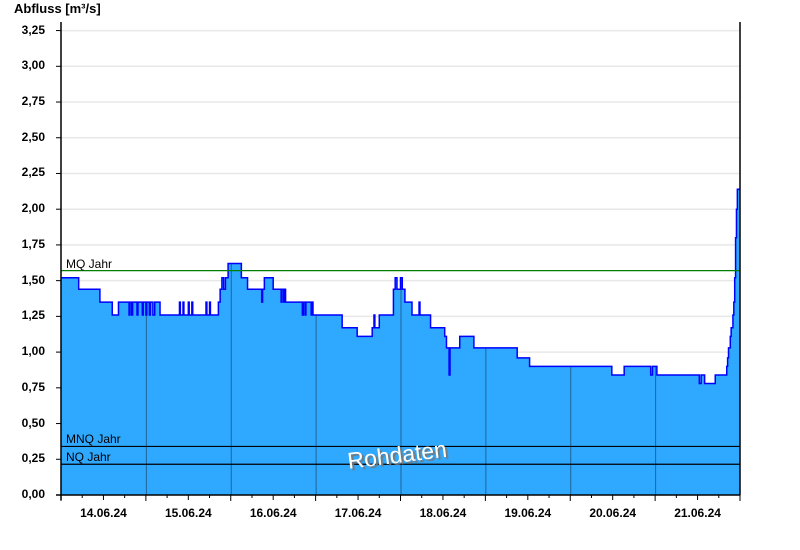 The width and height of the screenshot is (800, 550). I want to click on reference-label: MQ Jahr, so click(89, 263).